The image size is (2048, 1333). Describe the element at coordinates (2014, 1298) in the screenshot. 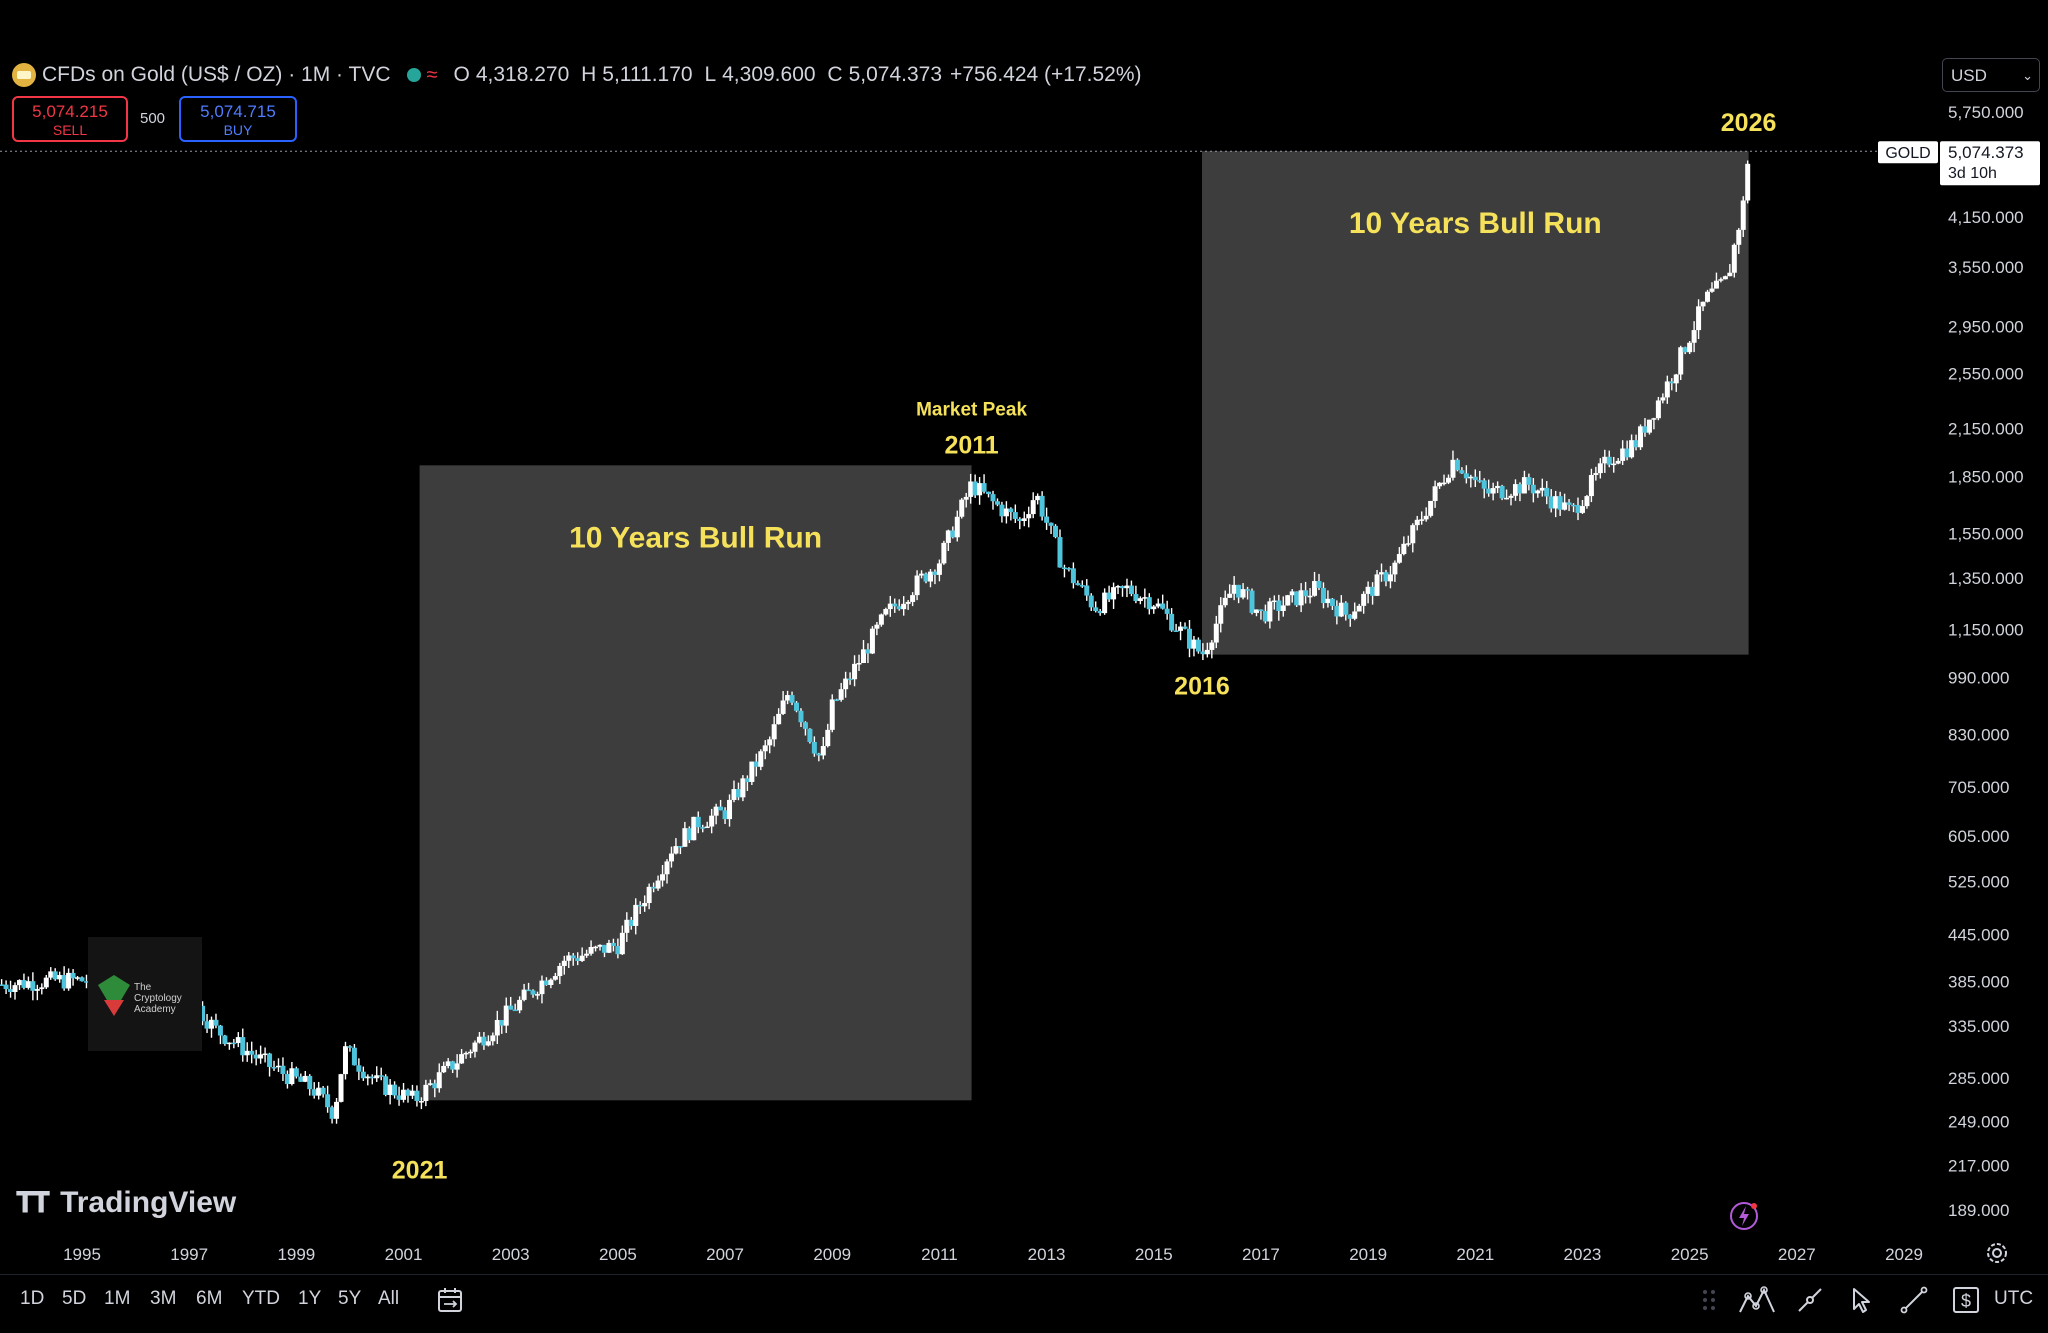

I see `timezone-button: UTC` at that location.